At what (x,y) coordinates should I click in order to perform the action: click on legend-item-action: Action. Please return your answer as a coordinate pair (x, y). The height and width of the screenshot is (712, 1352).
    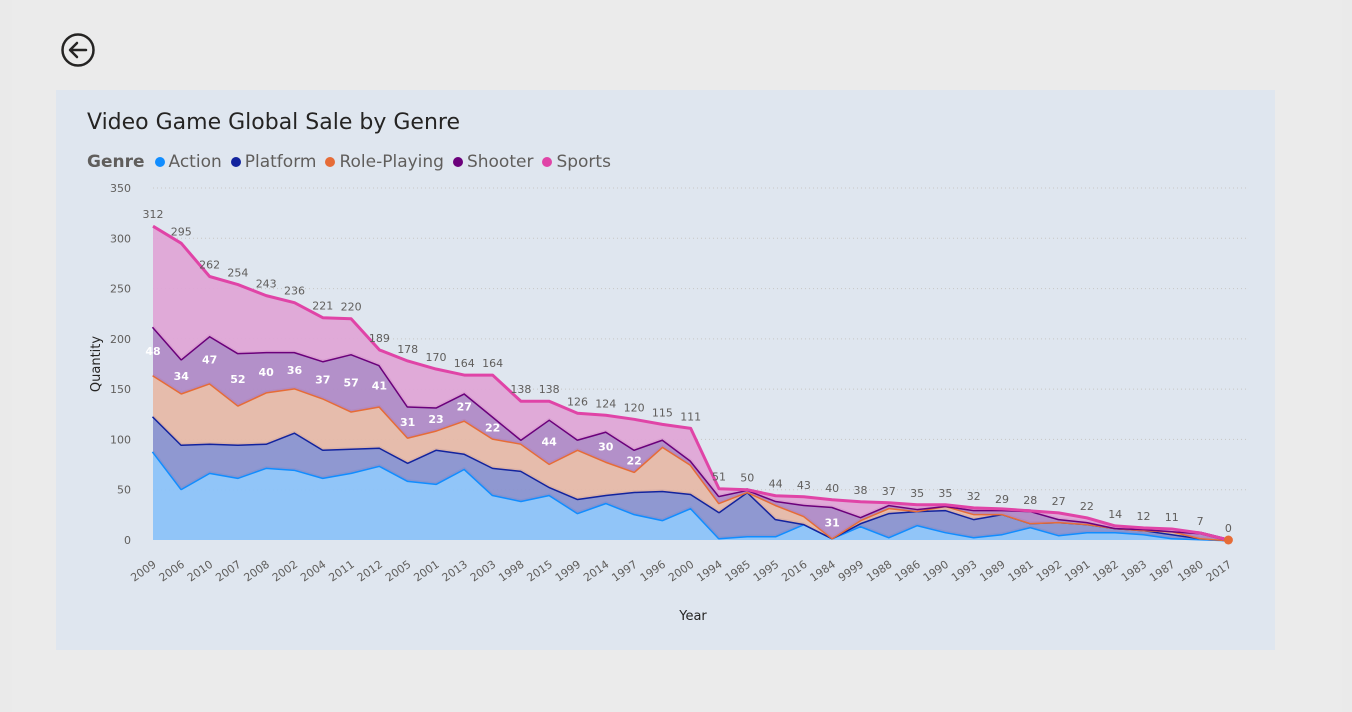
    Looking at the image, I should click on (188, 162).